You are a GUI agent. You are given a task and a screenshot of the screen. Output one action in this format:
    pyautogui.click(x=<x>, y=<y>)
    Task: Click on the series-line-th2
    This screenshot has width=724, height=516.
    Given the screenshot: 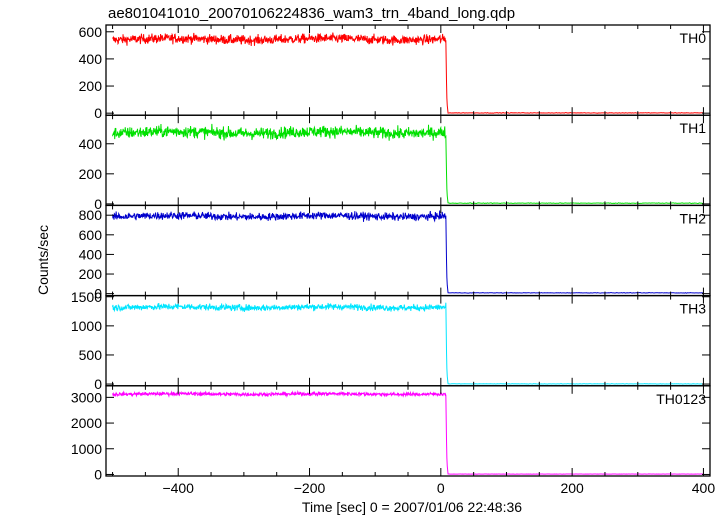 What is the action you would take?
    pyautogui.click(x=408, y=252)
    